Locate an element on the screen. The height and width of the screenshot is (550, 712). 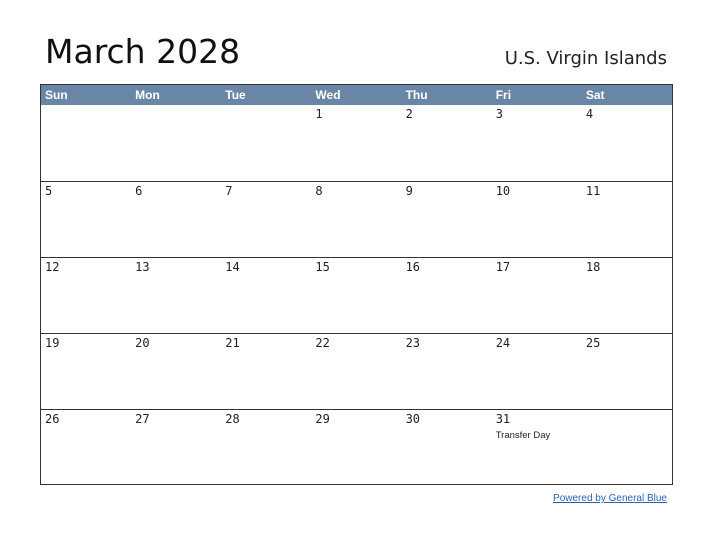
day-cell: 25 is located at coordinates (627, 371).